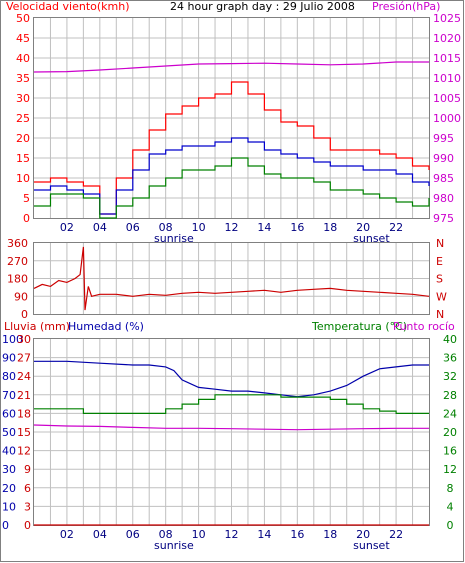  Describe the element at coordinates (24, 376) in the screenshot. I see `rain-y-tick: 24` at that location.